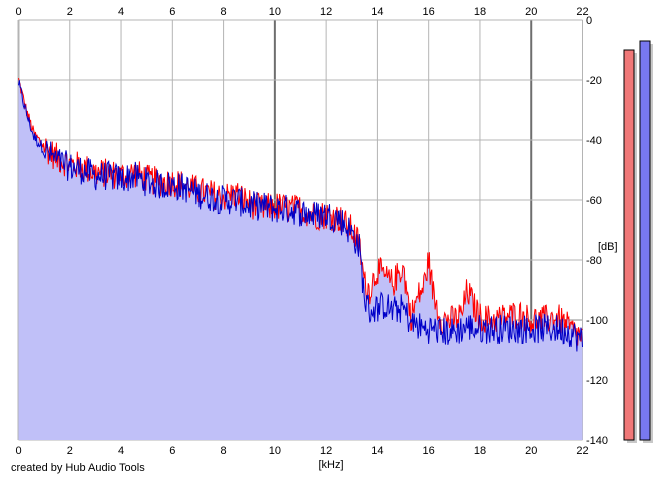 The image size is (664, 481). I want to click on x-tick-labels-bottom: 0 2 4 6 8 10 12 14 16 18 20 22, so click(301, 451).